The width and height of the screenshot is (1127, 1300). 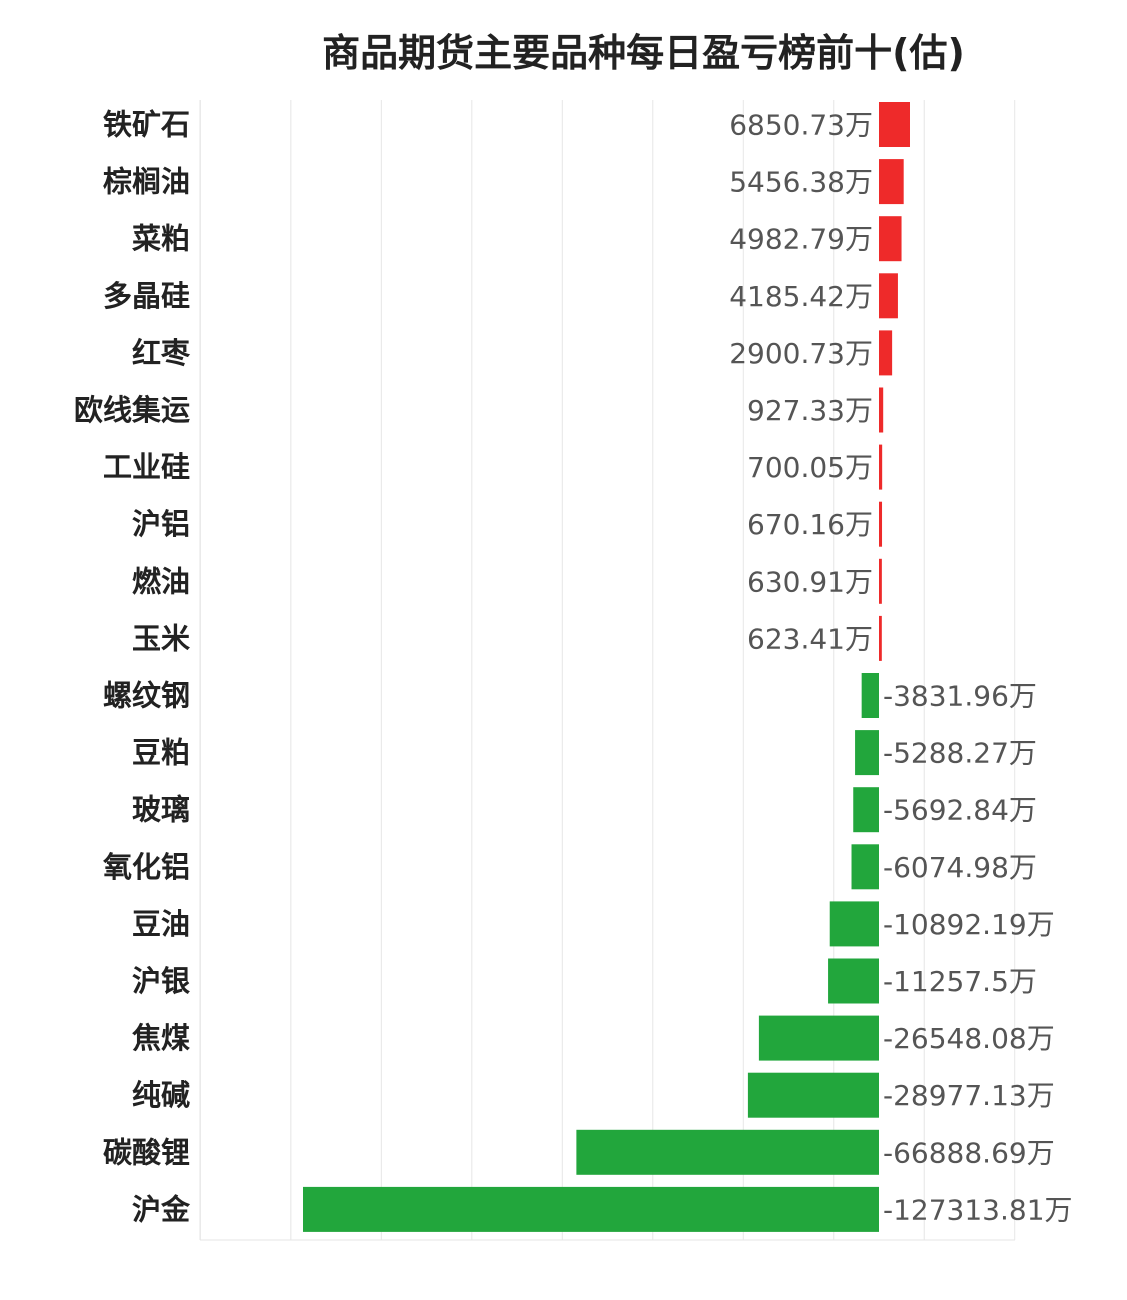 What do you see at coordinates (960, 981) in the screenshot?
I see `value-label: -11257.5万` at bounding box center [960, 981].